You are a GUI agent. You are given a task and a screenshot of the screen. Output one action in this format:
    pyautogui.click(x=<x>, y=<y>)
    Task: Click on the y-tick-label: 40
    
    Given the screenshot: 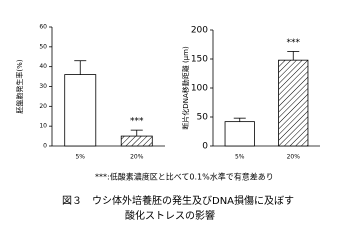 What is the action you would take?
    pyautogui.click(x=43, y=66)
    